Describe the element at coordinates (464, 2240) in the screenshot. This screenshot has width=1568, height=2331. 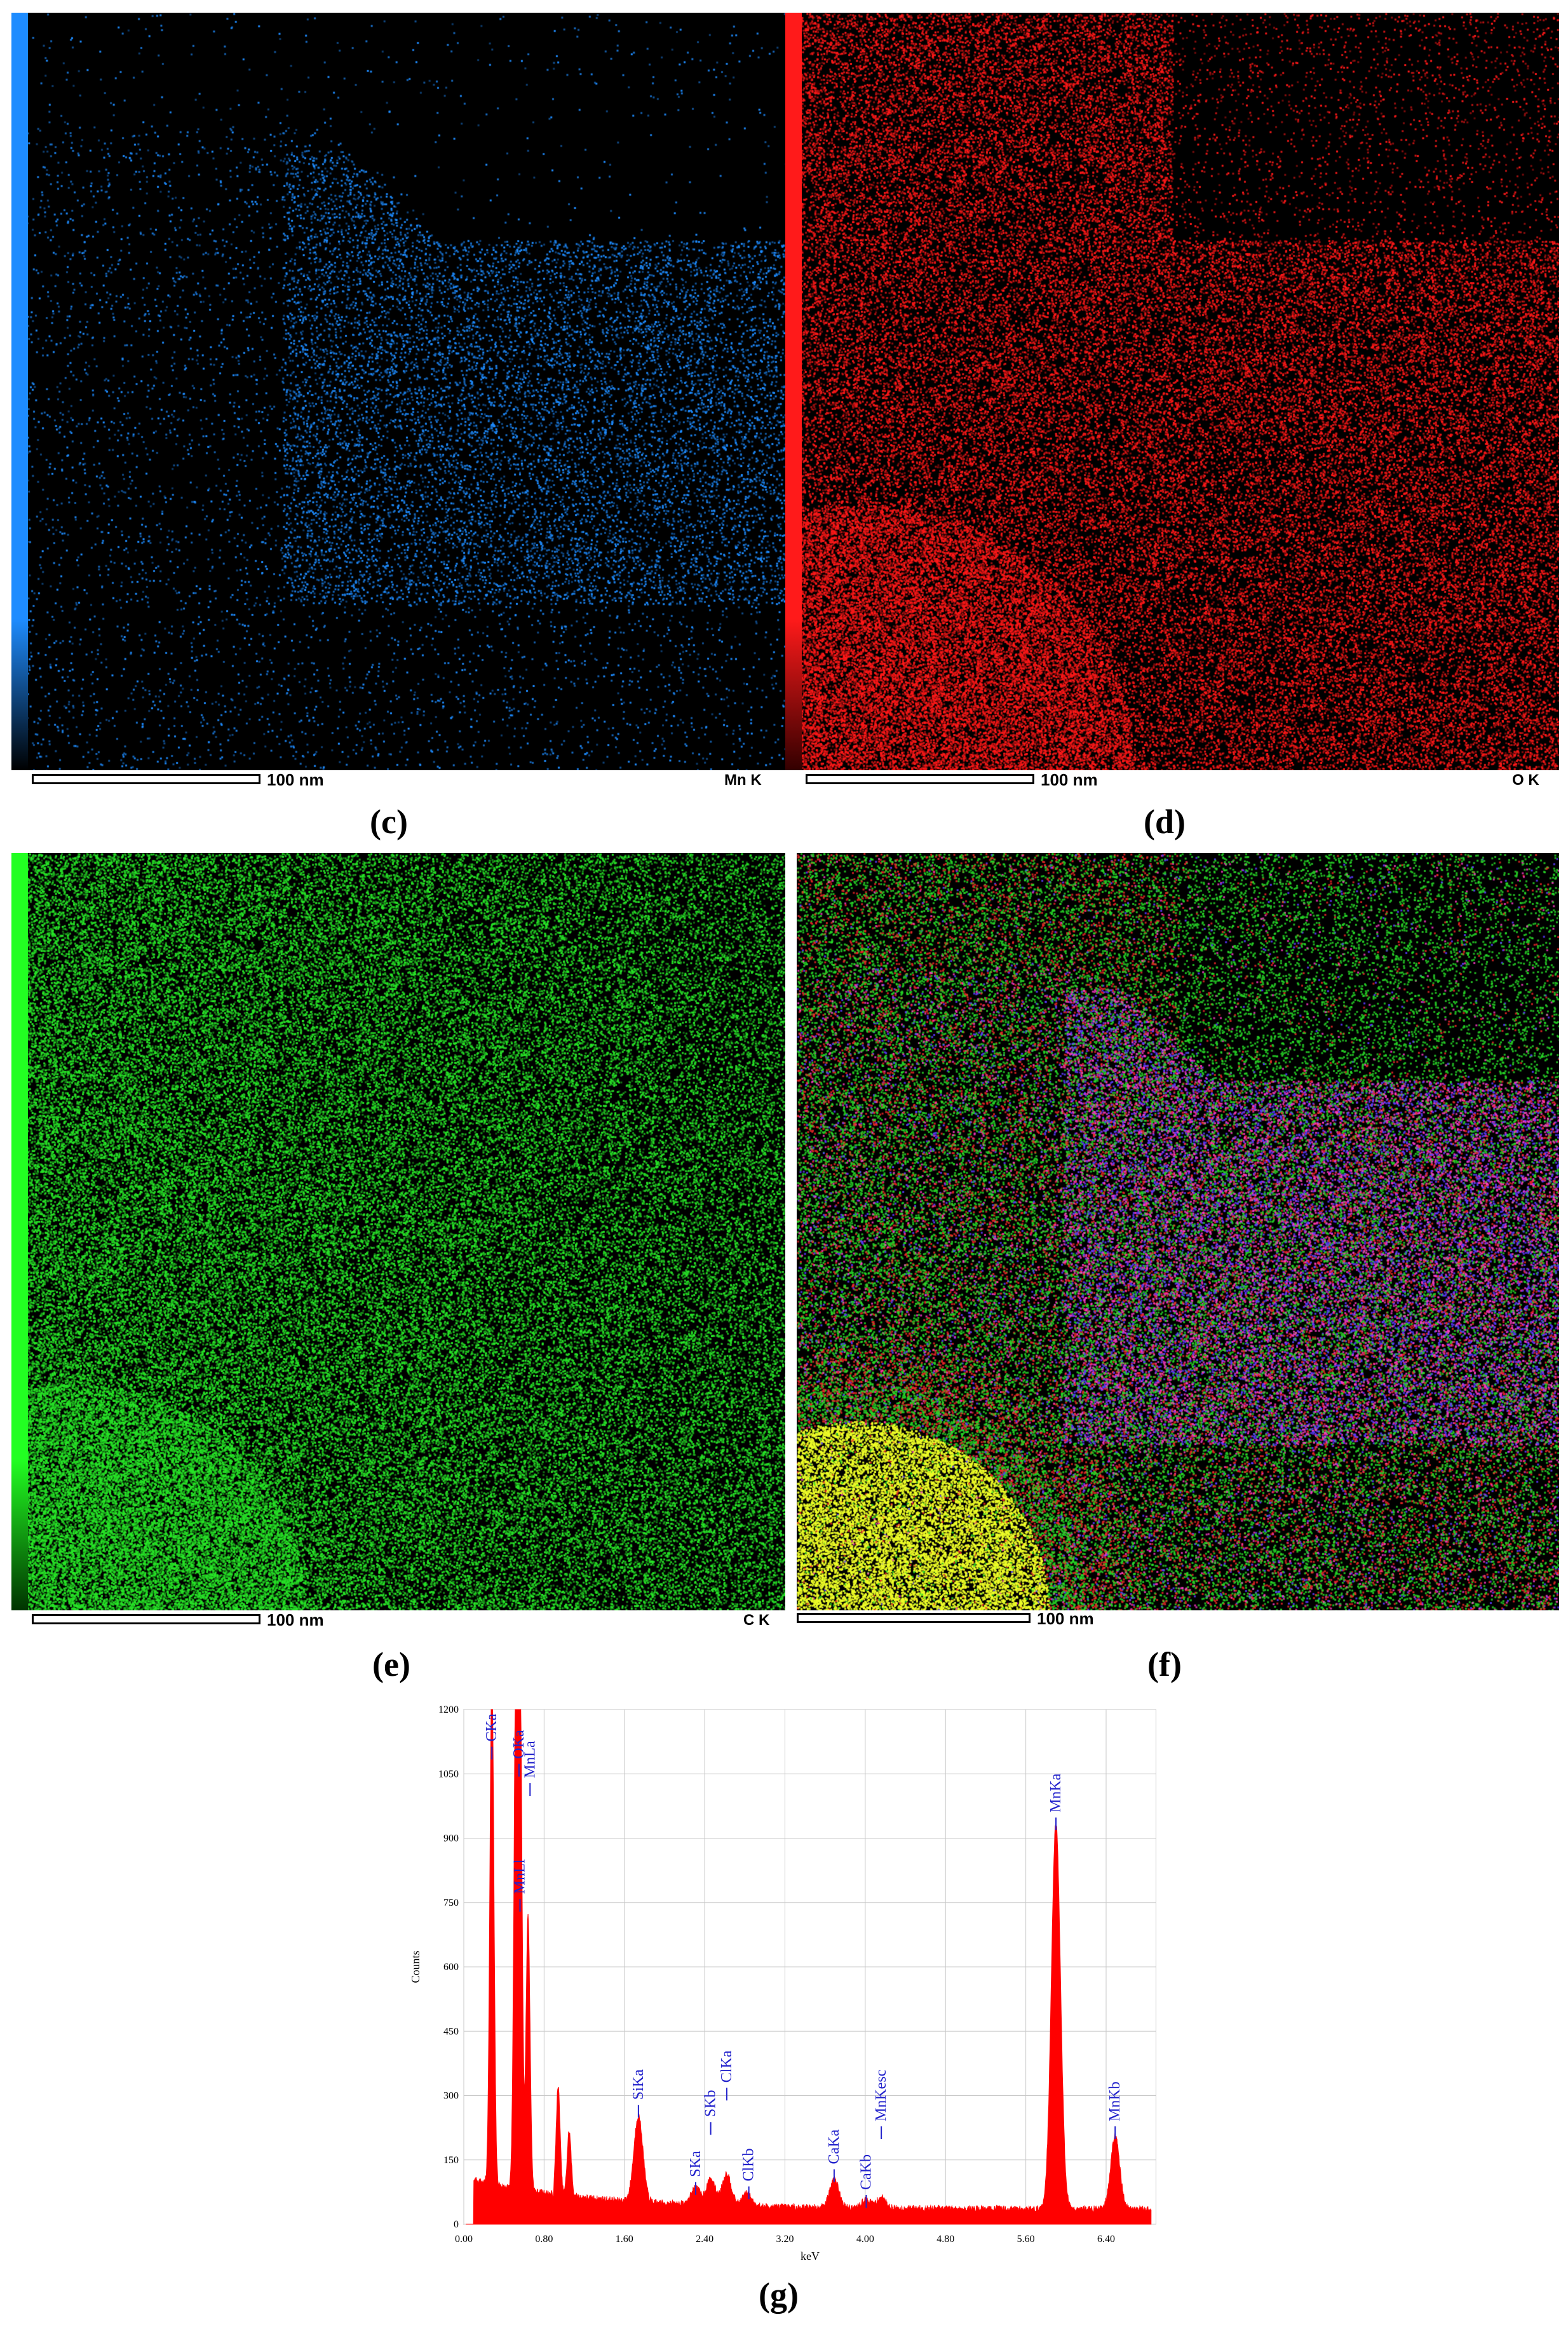
I see `x-tick-label: 0.00` at that location.